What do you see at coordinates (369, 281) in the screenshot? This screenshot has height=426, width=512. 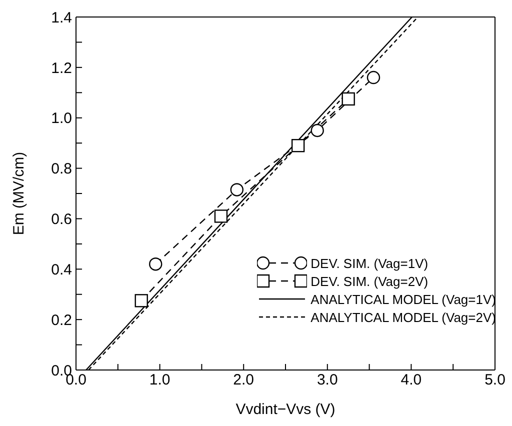 I see `legend-label: DEV. SIM. (Vag=2V)` at bounding box center [369, 281].